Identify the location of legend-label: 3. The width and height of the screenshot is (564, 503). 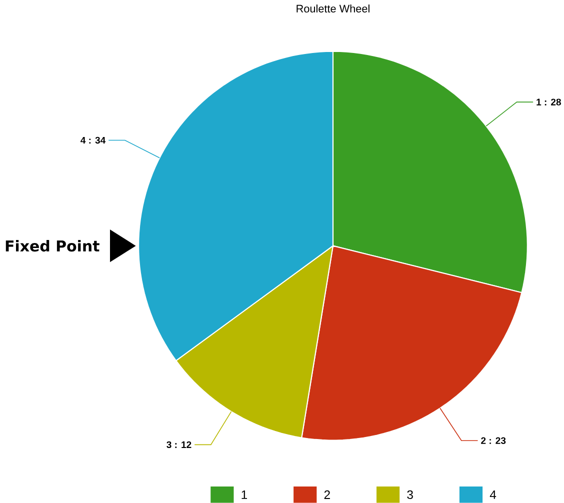
(410, 495).